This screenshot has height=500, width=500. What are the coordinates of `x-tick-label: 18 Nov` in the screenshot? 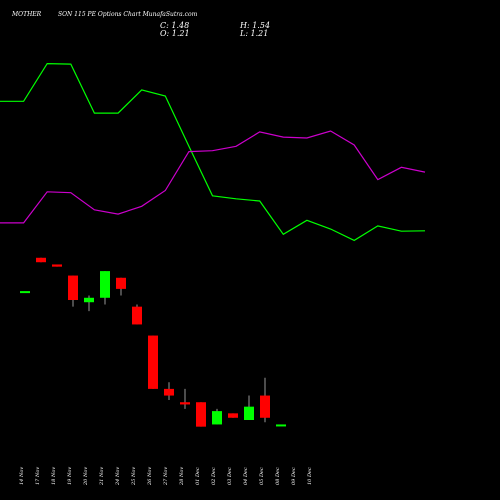 It's located at (54, 476).